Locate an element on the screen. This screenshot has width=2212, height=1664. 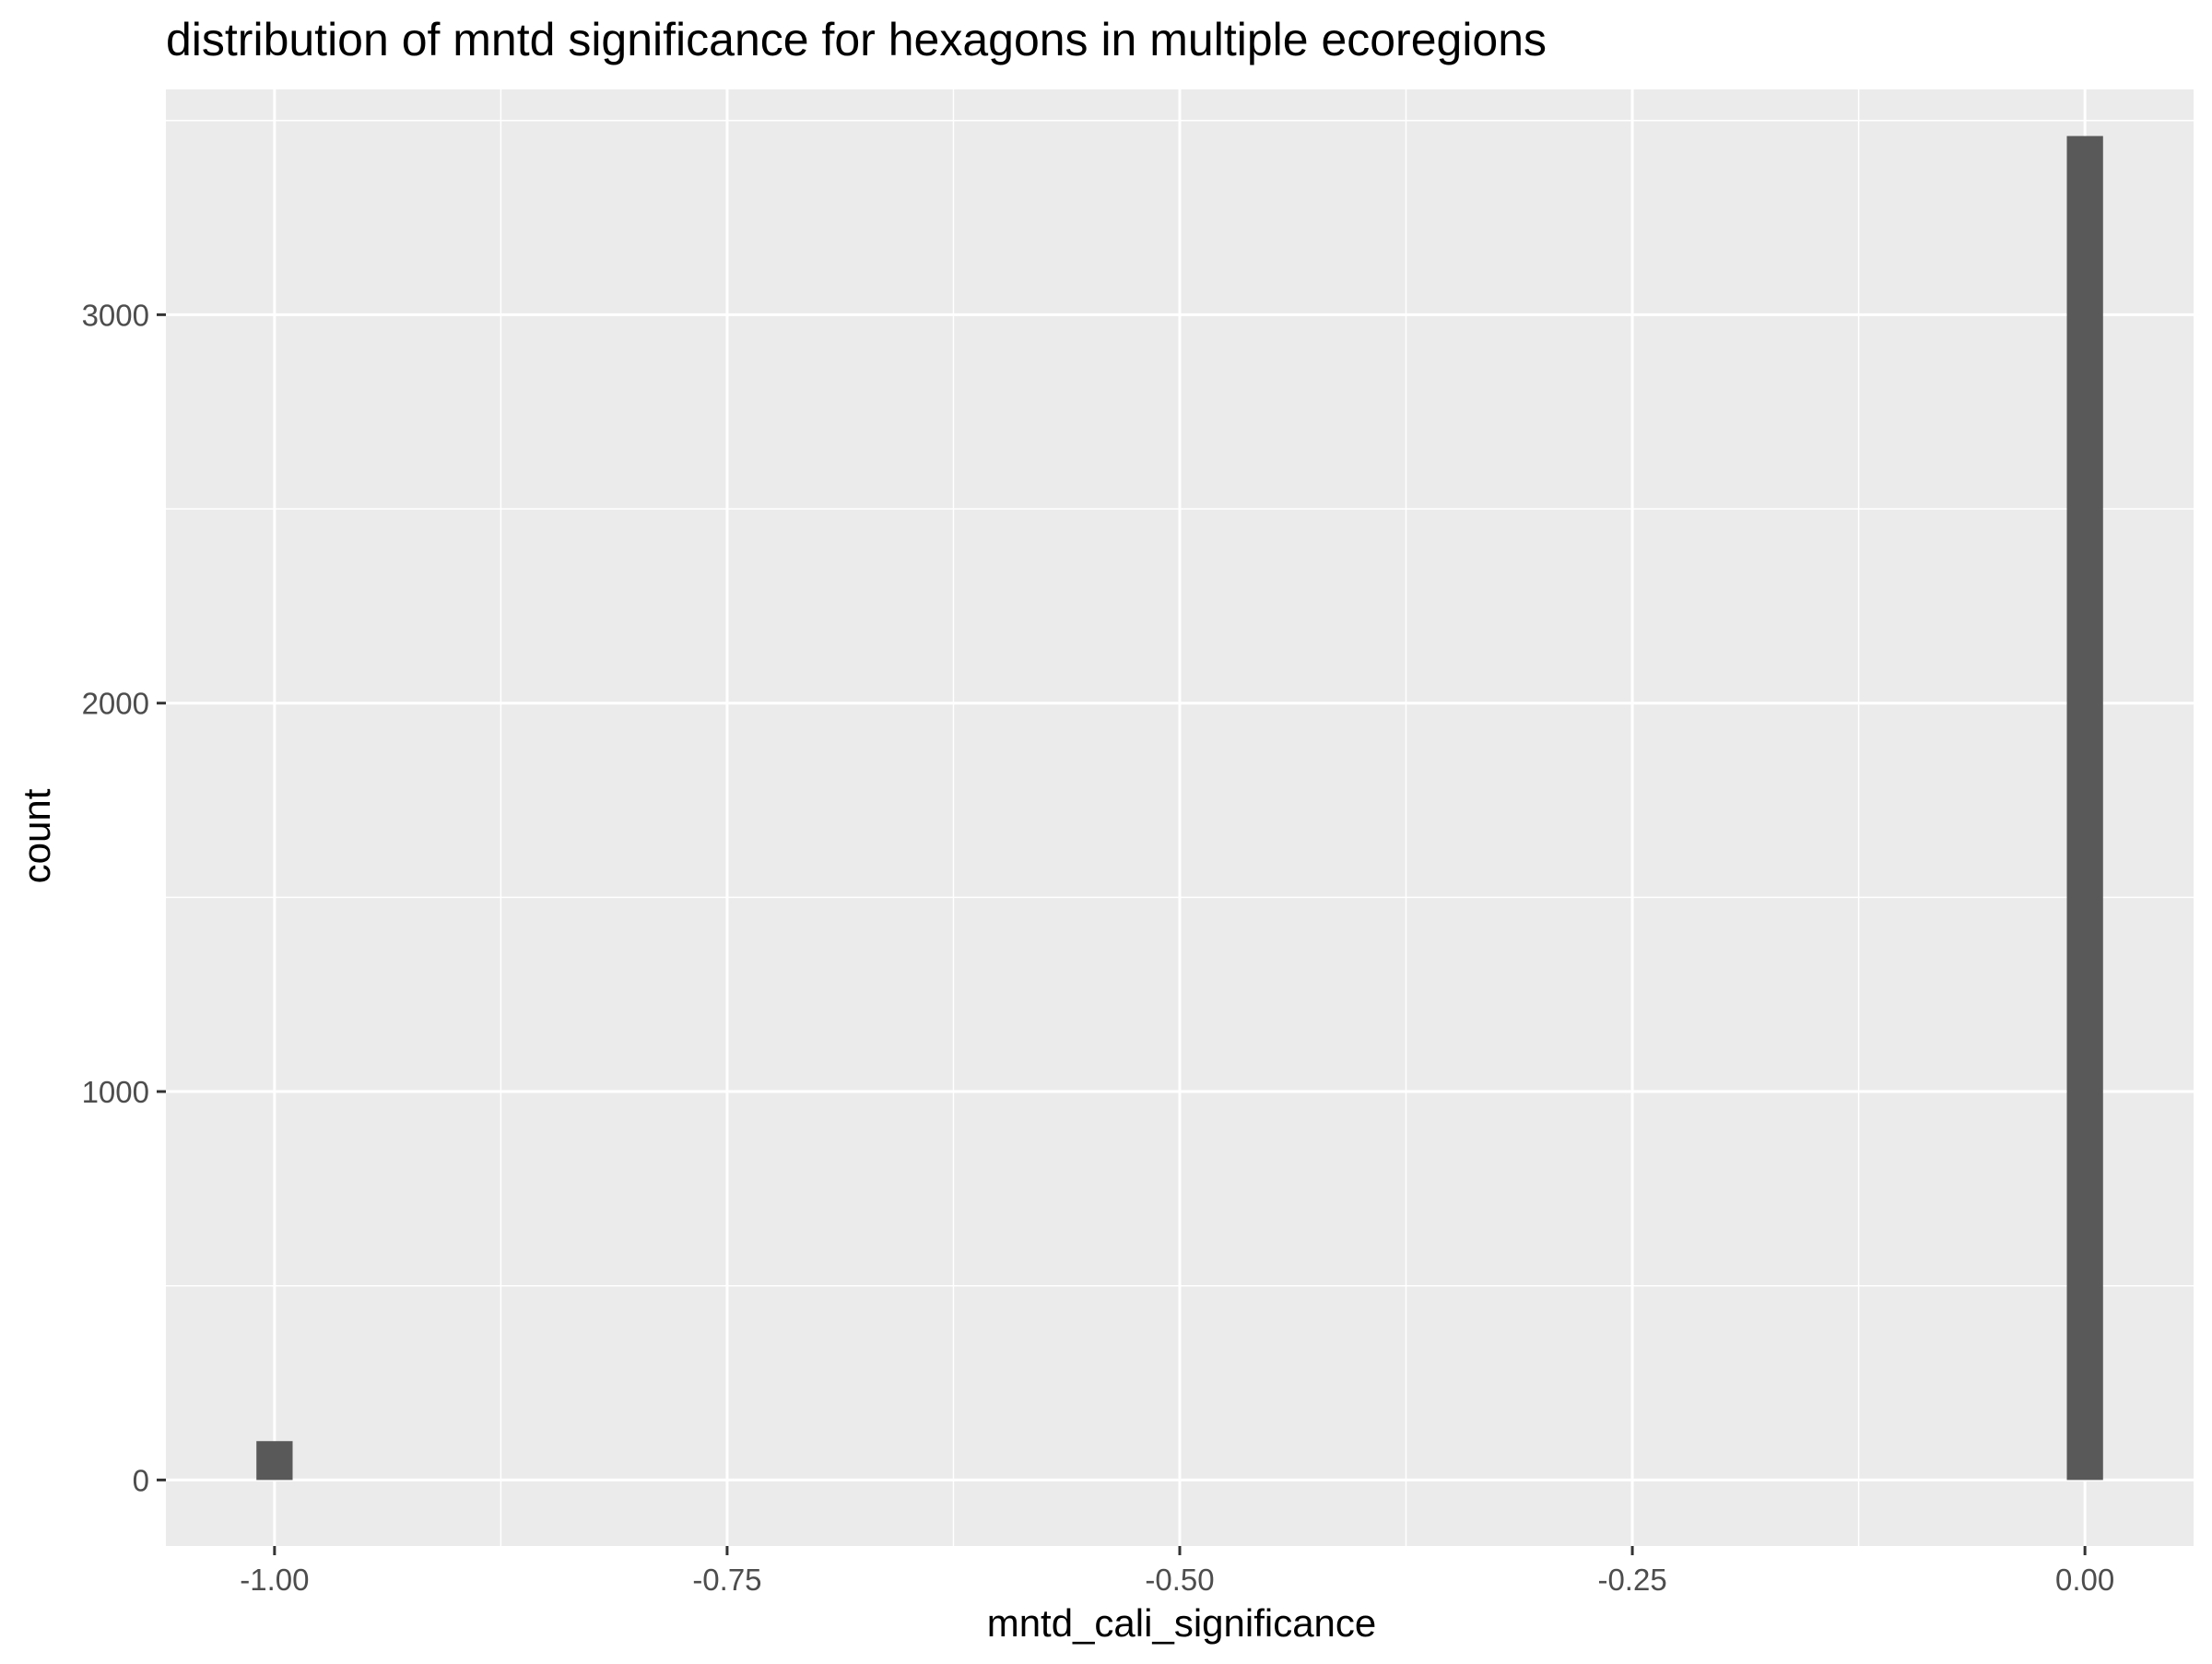
x-tick-label: -0.25 is located at coordinates (1631, 1580).